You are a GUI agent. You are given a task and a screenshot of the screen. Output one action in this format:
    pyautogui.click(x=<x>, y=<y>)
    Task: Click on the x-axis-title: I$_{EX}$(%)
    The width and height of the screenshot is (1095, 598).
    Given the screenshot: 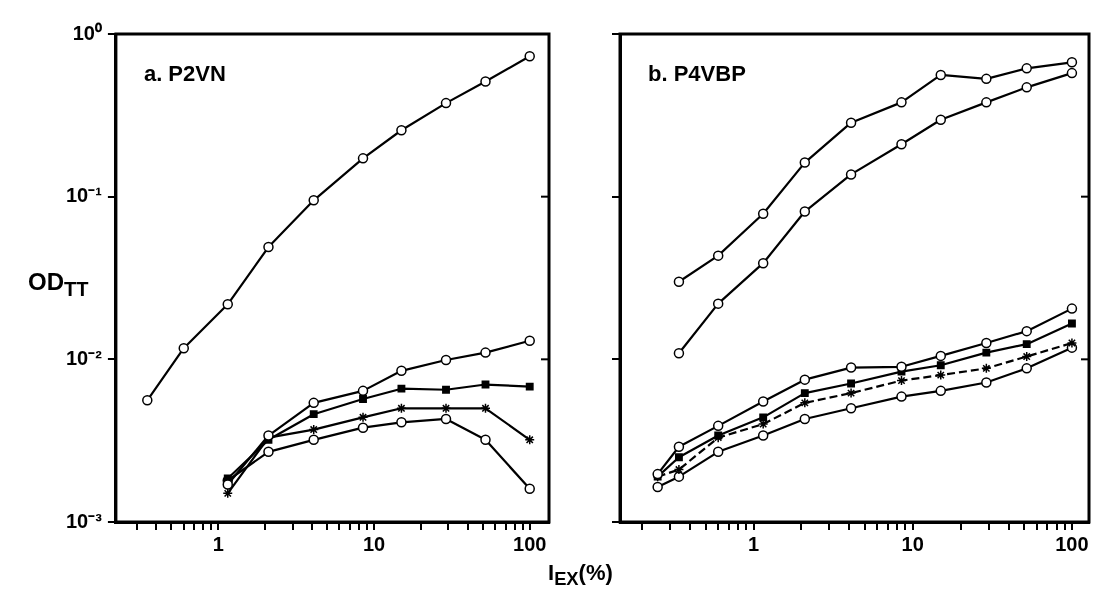 What is the action you would take?
    pyautogui.click(x=580, y=575)
    